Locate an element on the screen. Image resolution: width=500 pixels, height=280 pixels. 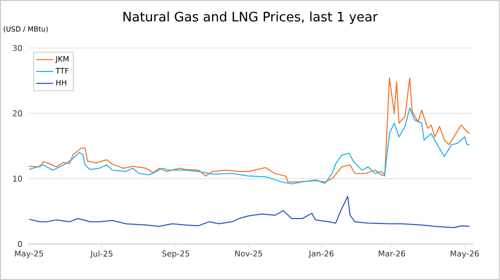
line-series is located at coordinates (249, 212).